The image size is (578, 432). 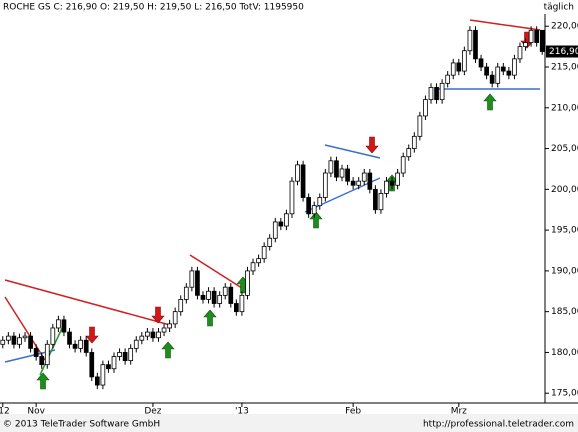 What do you see at coordinates (353, 412) in the screenshot?
I see `x-tick-label: Feb` at bounding box center [353, 412].